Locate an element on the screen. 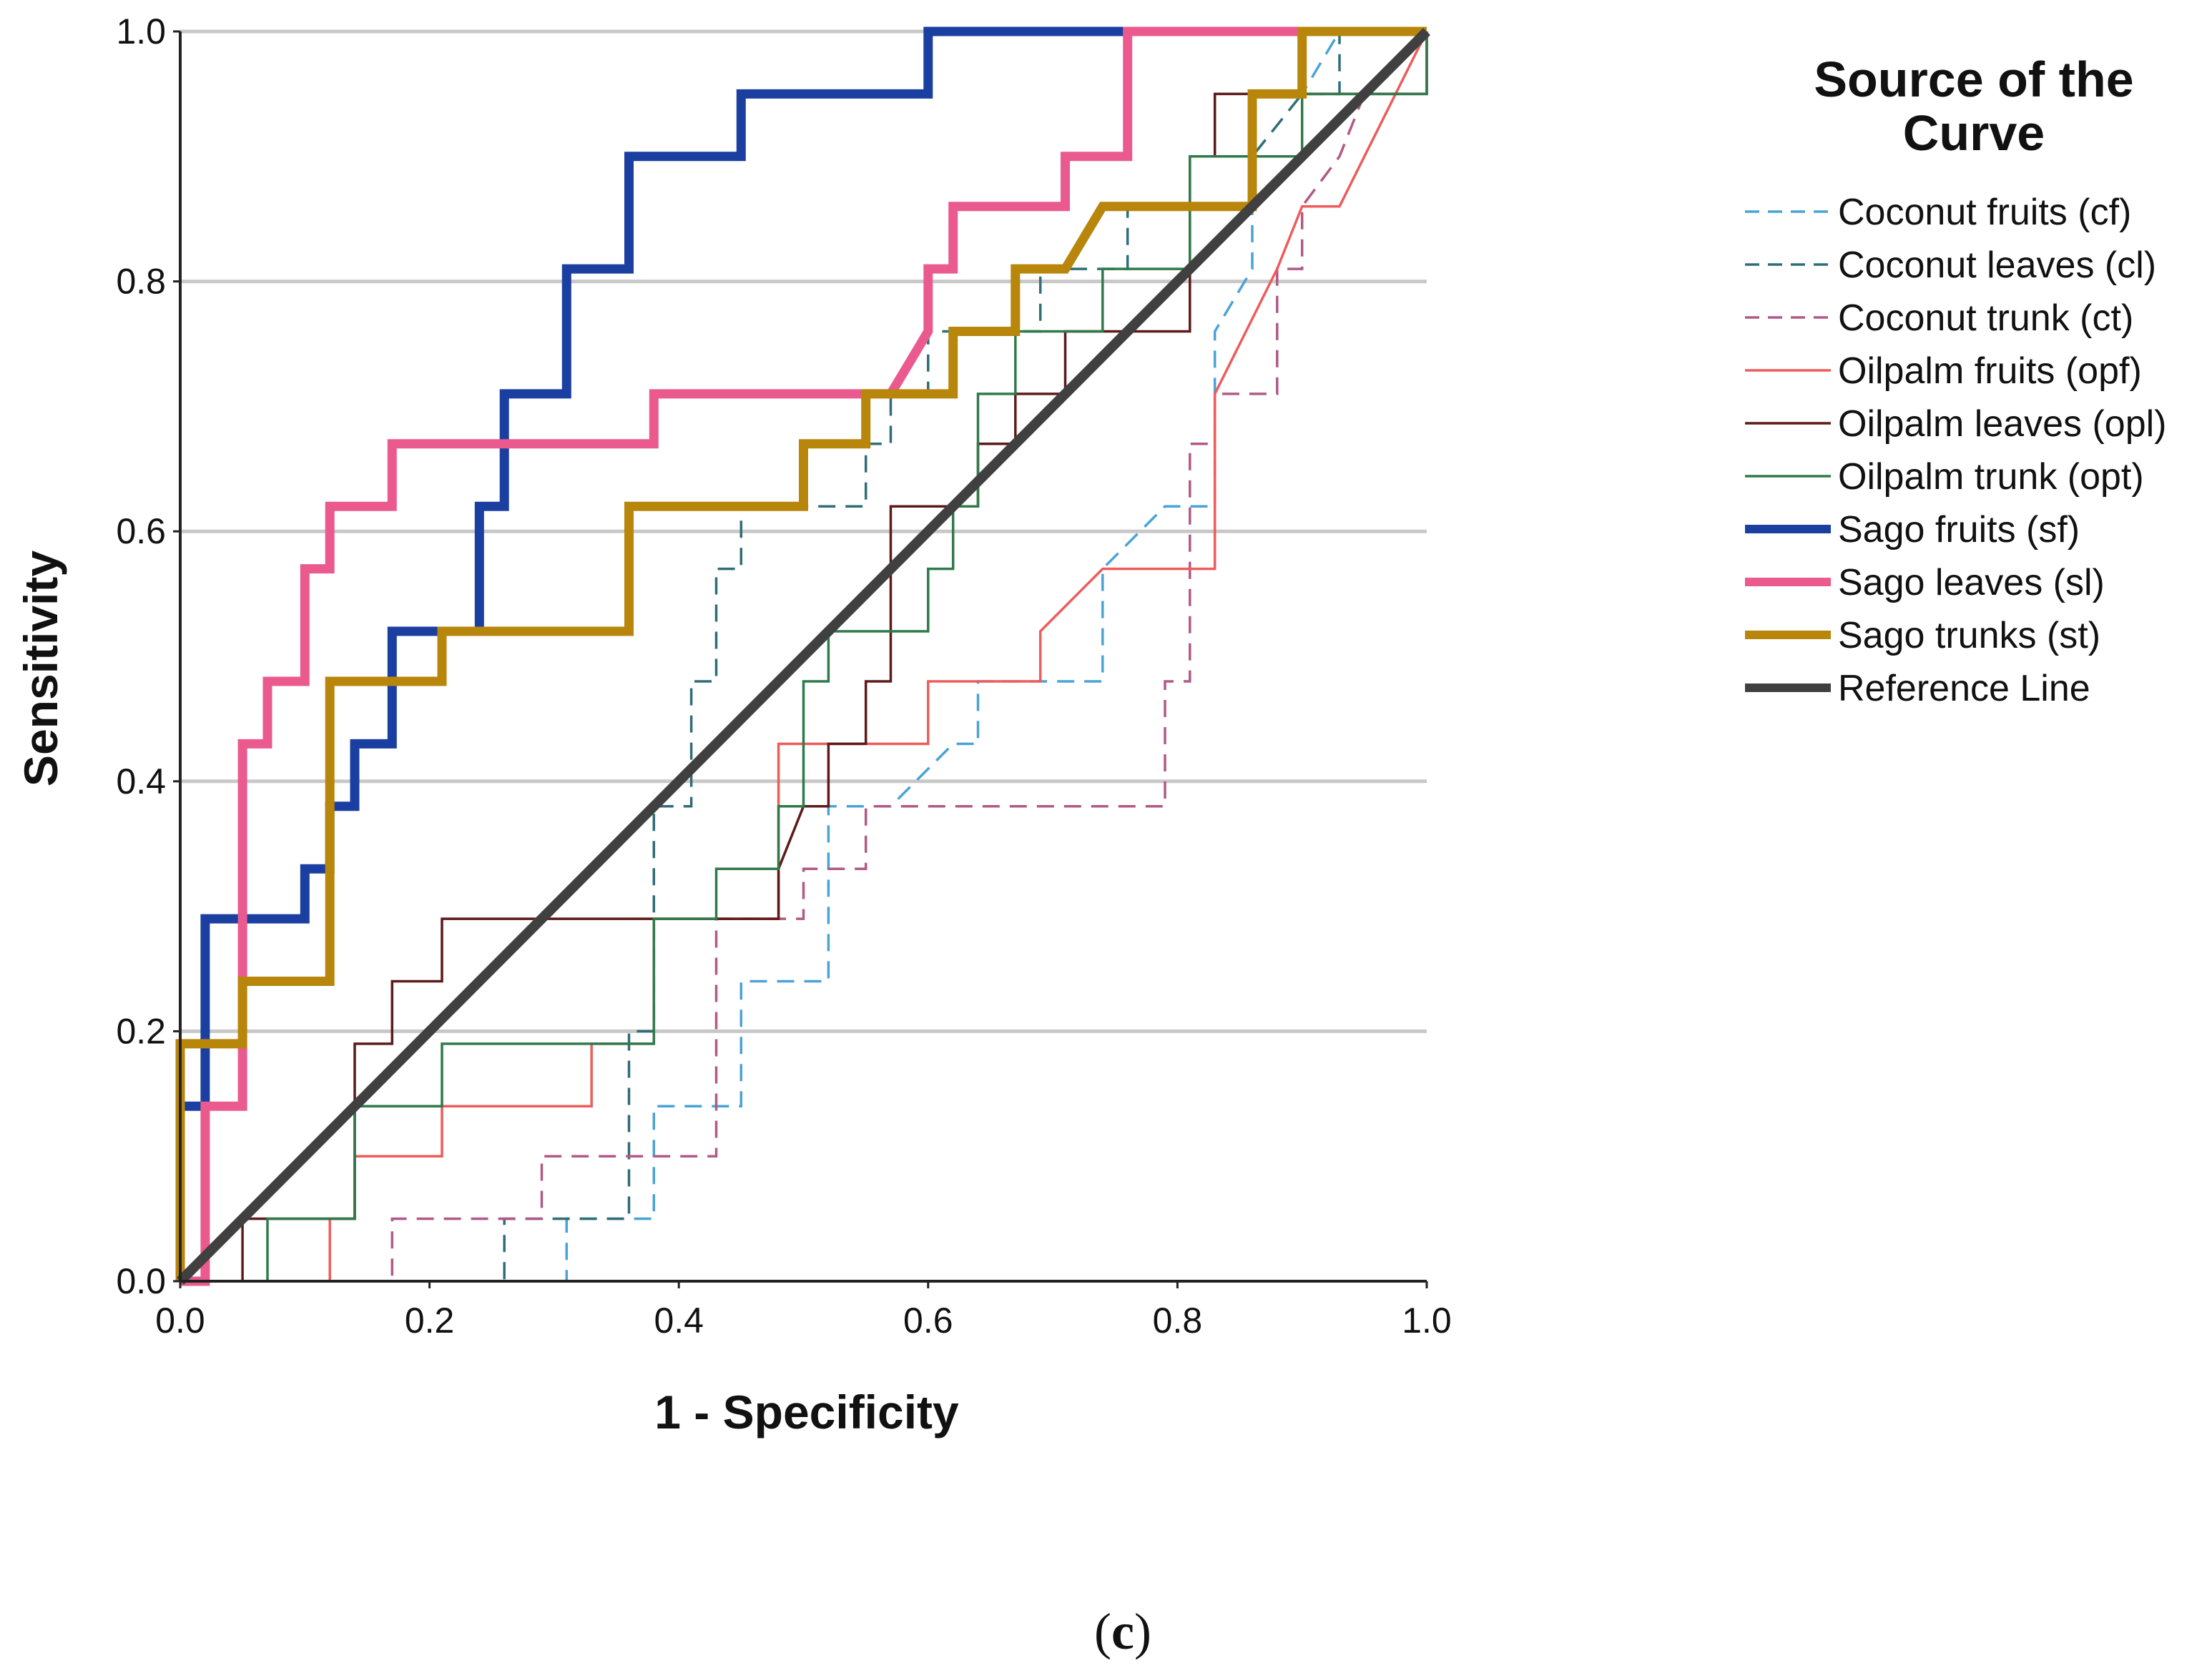  x-axis-title: 1 - Specificity is located at coordinates (807, 1412).